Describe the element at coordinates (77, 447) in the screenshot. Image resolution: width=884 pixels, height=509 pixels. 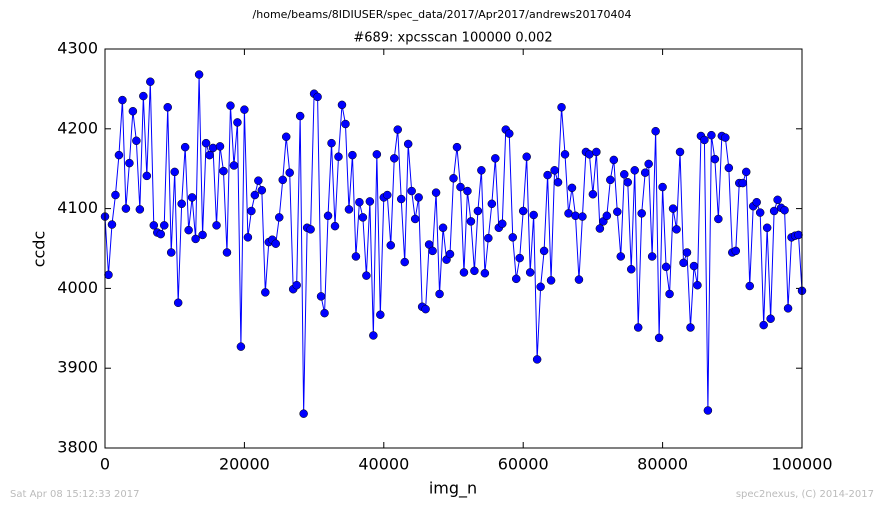
I see `y-tick-label: 3800` at that location.